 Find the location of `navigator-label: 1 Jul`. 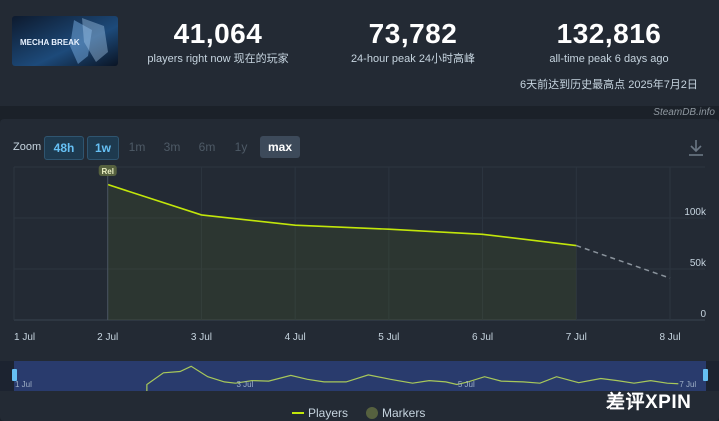

navigator-label: 1 Jul is located at coordinates (23, 384).